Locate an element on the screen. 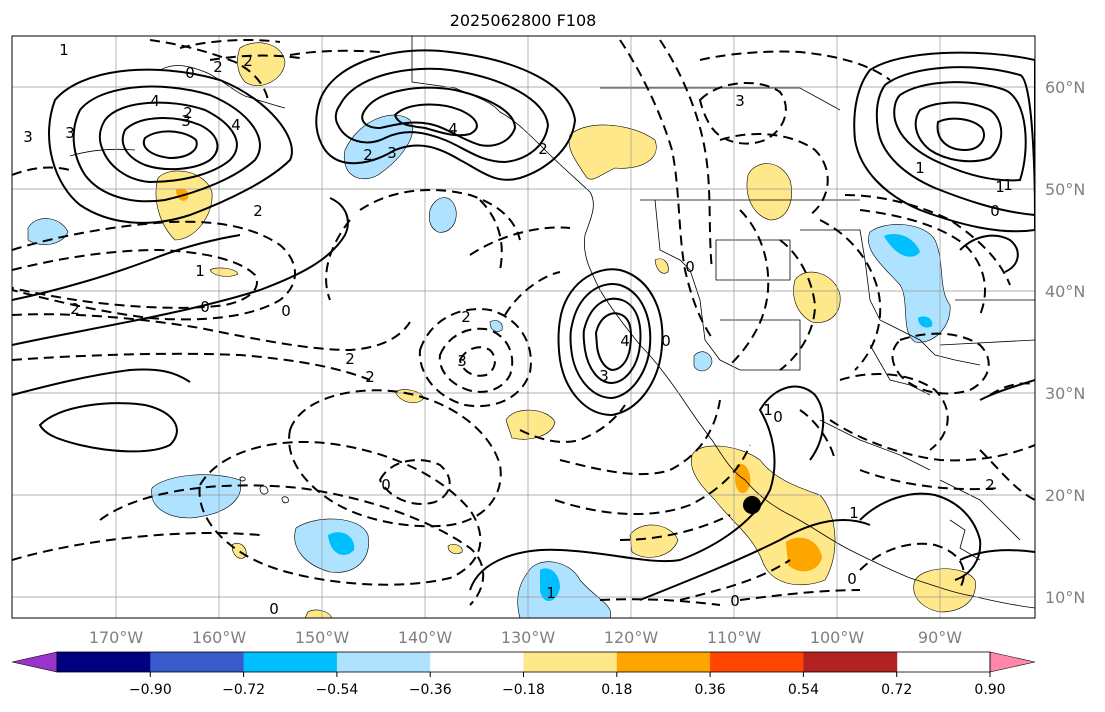 This screenshot has width=1105, height=712. lat-label: 10°N is located at coordinates (1065, 597).